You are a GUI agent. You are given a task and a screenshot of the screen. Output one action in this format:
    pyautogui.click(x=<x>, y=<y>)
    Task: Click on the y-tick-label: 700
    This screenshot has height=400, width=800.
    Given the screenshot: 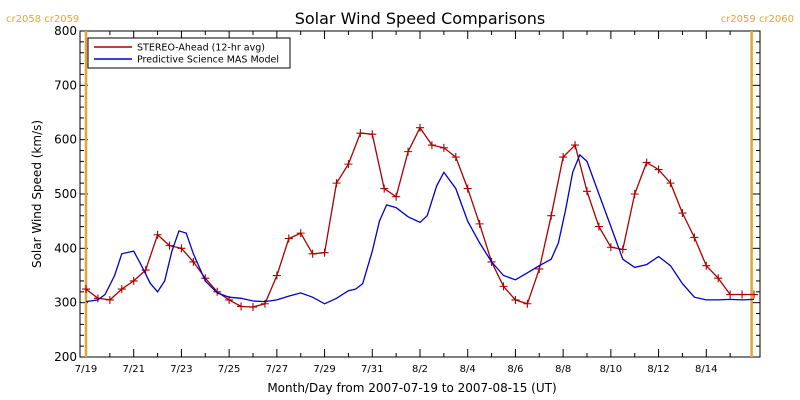 What is the action you would take?
    pyautogui.click(x=65, y=85)
    